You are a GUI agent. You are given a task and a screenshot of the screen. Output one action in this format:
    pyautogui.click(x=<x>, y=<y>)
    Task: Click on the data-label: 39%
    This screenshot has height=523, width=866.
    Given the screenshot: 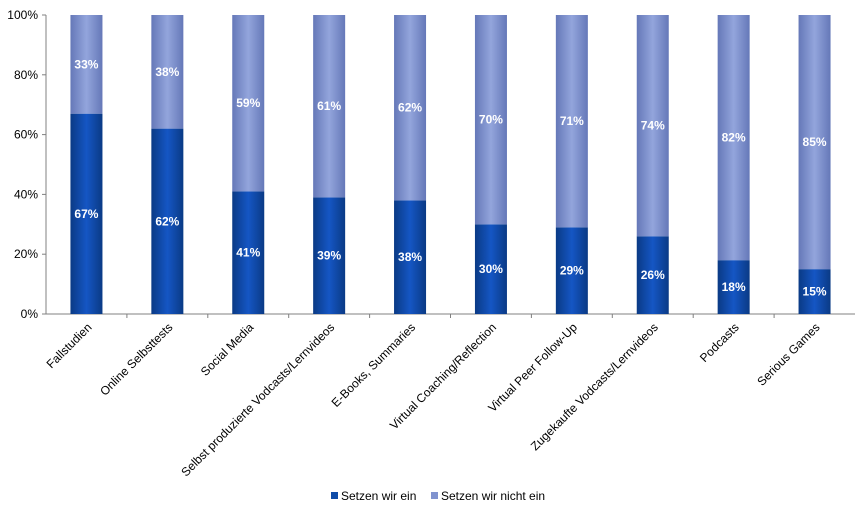 What is the action you would take?
    pyautogui.click(x=329, y=256)
    